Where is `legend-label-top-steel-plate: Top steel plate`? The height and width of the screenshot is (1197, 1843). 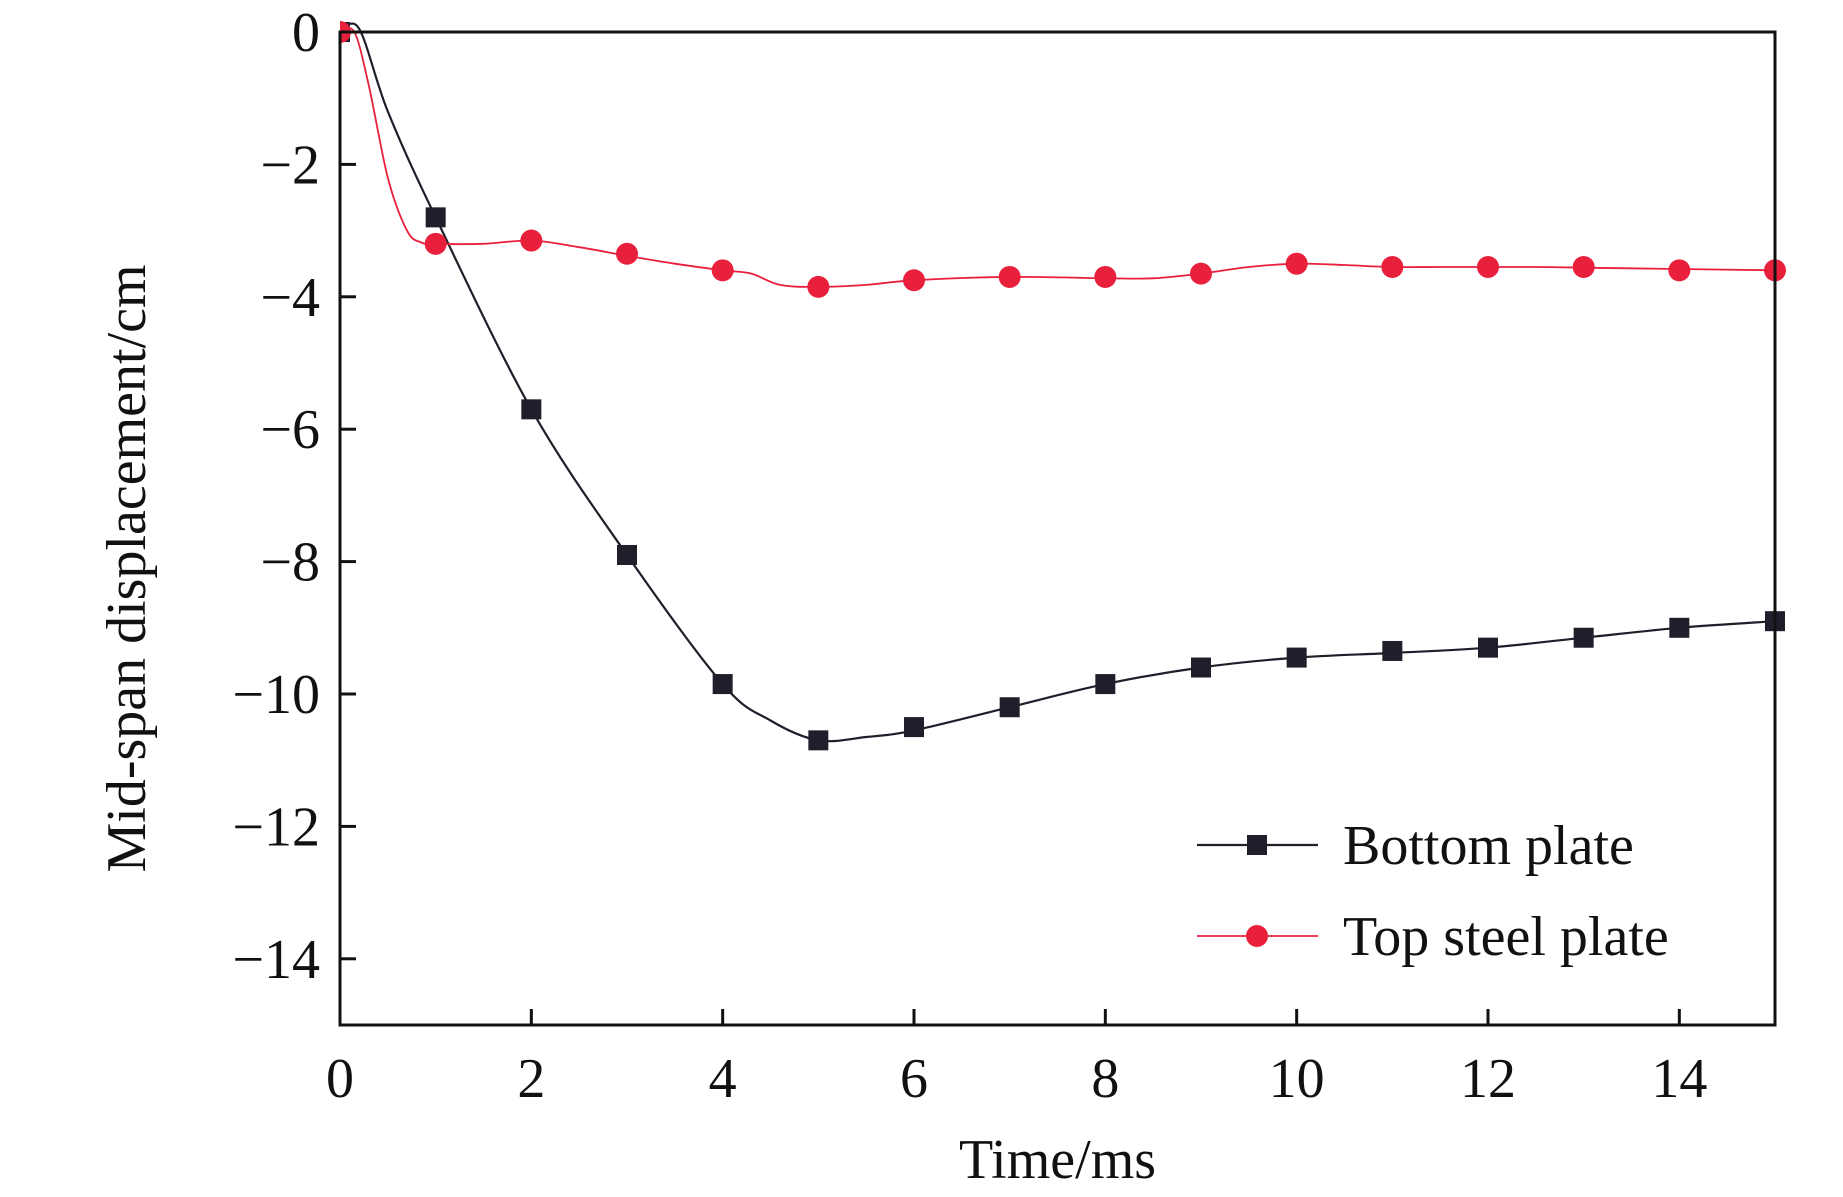 legend-label-top-steel-plate: Top steel plate is located at coordinates (1506, 937).